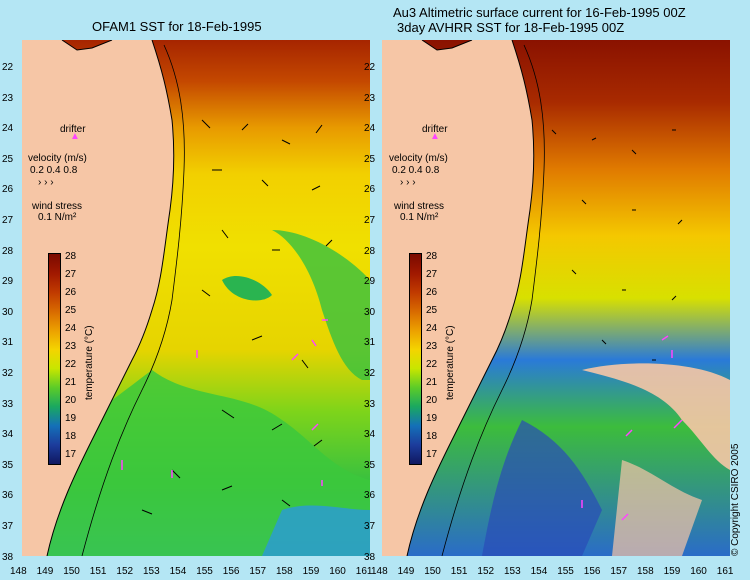 The image size is (750, 580). Describe the element at coordinates (370, 251) in the screenshot. I see `right-lat-label: 28` at that location.